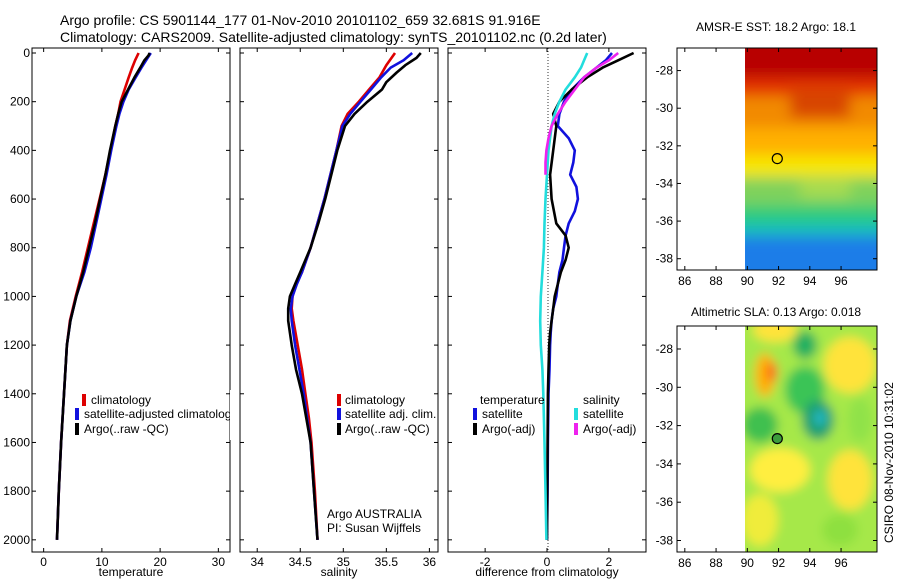  I want to click on x-tick-label: -2, so click(485, 562).